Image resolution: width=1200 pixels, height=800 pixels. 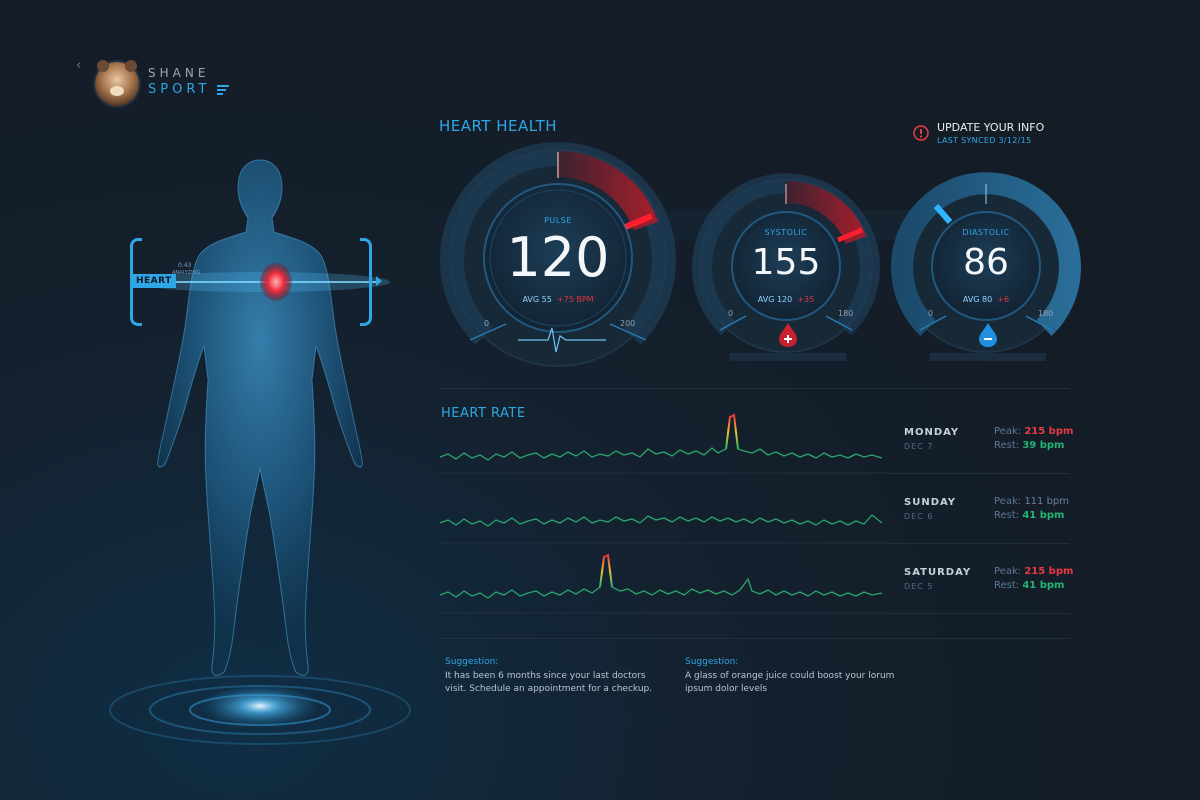 What do you see at coordinates (984, 140) in the screenshot?
I see `last-synced: LAST SYNCED 3/12/15` at bounding box center [984, 140].